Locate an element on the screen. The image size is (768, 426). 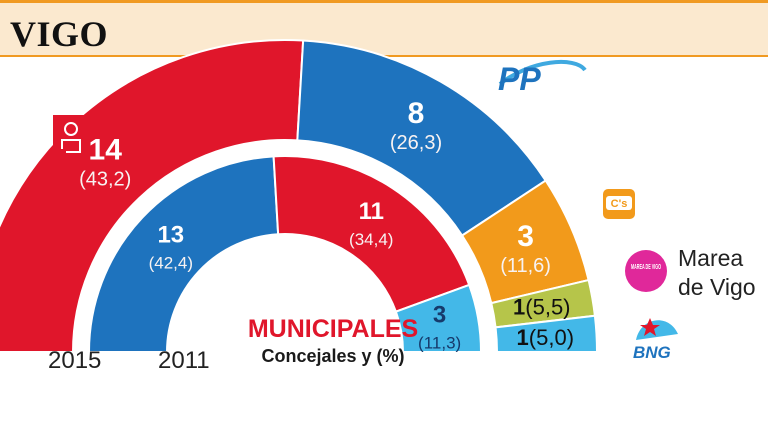
accent-bar is located at coordinates (384, 1).